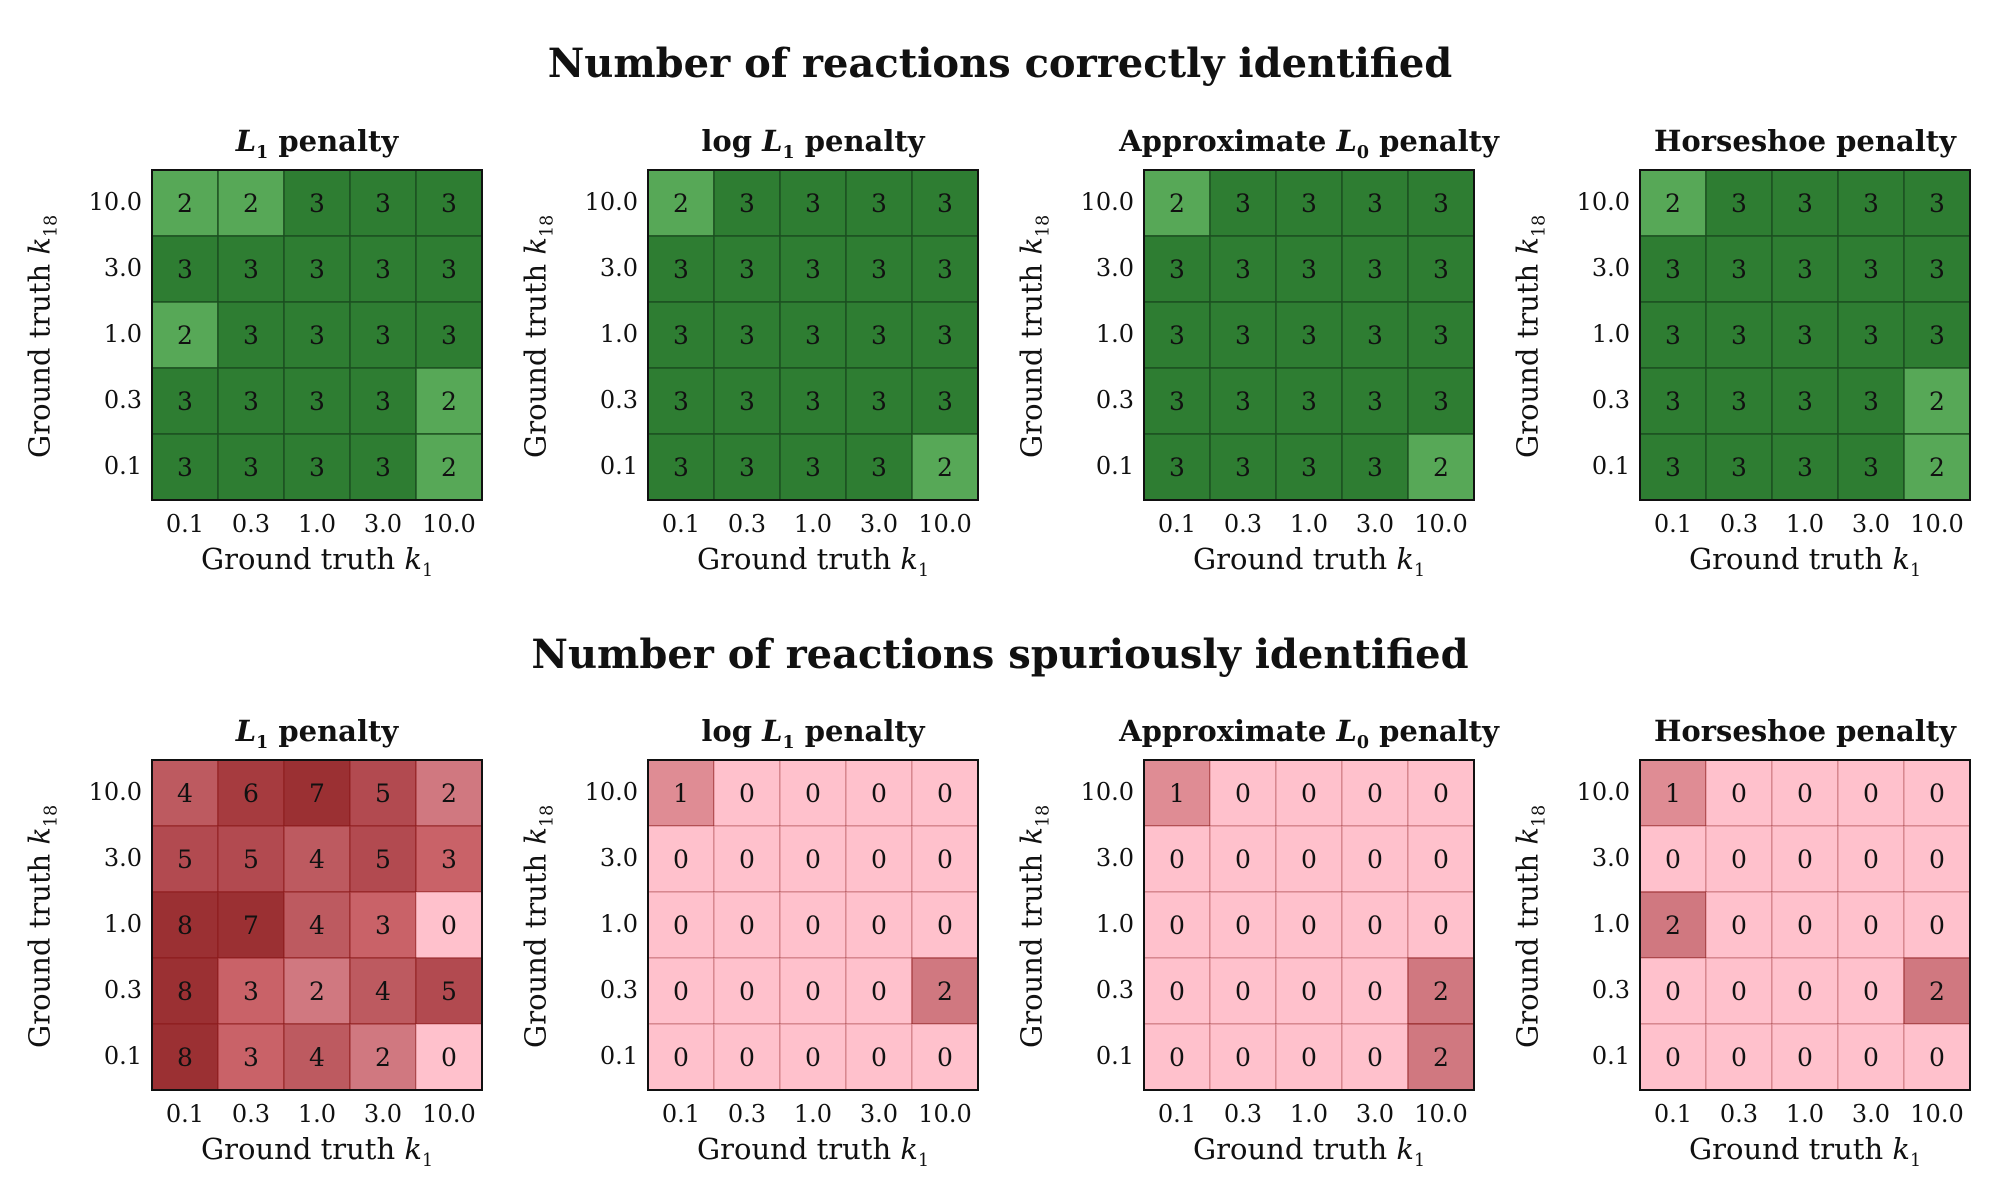 Image resolution: width=2000 pixels, height=1200 pixels. I want to click on top-log-l1-penalty-x-axis-label: Ground truth k1, so click(813, 561).